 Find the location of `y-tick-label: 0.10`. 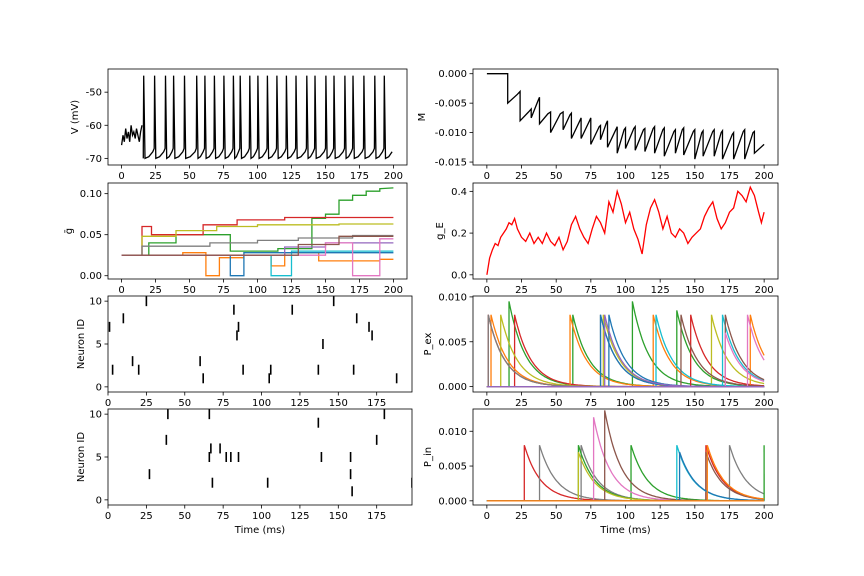

y-tick-label: 0.10 is located at coordinates (91, 194).